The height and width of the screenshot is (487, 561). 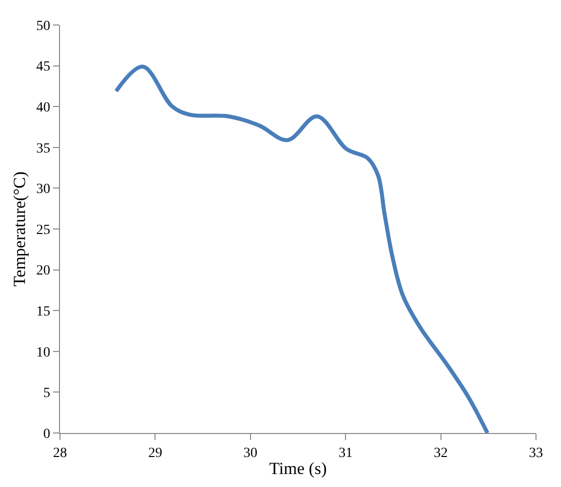 What do you see at coordinates (345, 453) in the screenshot?
I see `x-tick-label: 31` at bounding box center [345, 453].